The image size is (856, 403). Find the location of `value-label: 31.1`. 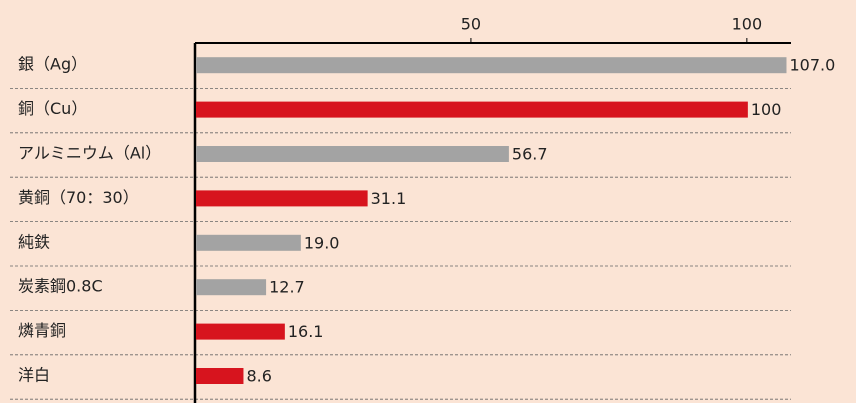

value-label: 31.1 is located at coordinates (389, 198).